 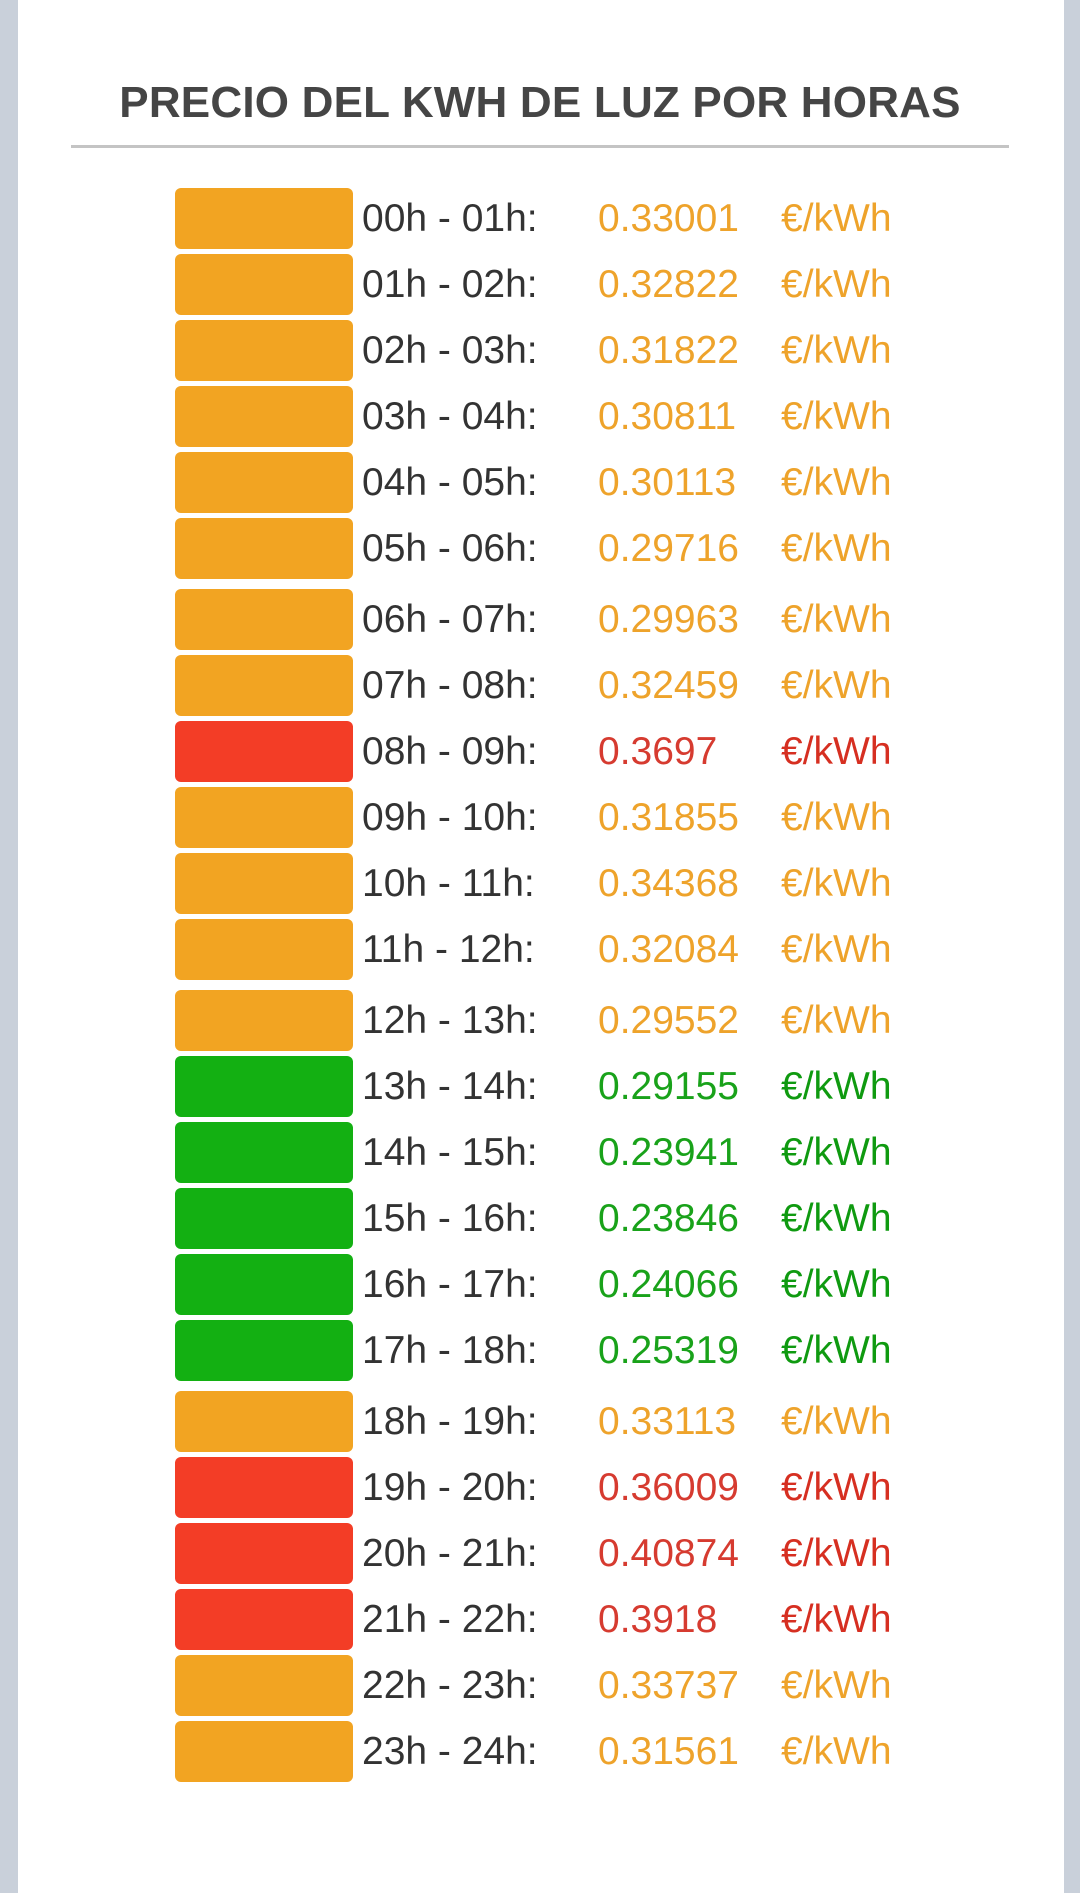 What do you see at coordinates (668, 949) in the screenshot?
I see `price-value: 0.32084` at bounding box center [668, 949].